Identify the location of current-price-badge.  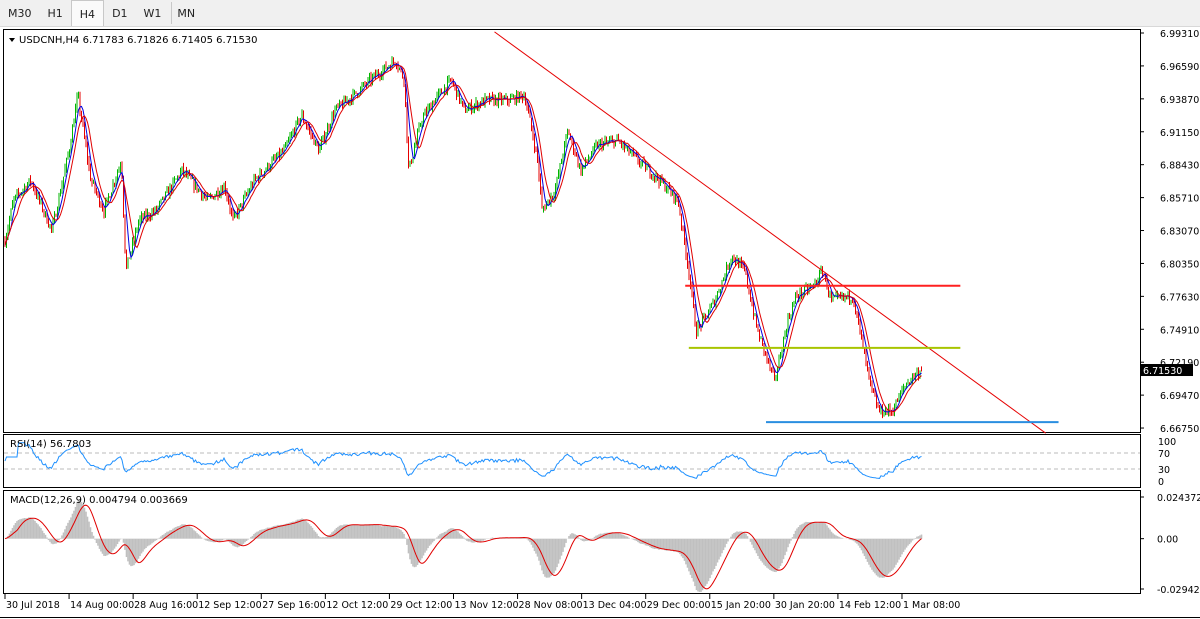
(1167, 370).